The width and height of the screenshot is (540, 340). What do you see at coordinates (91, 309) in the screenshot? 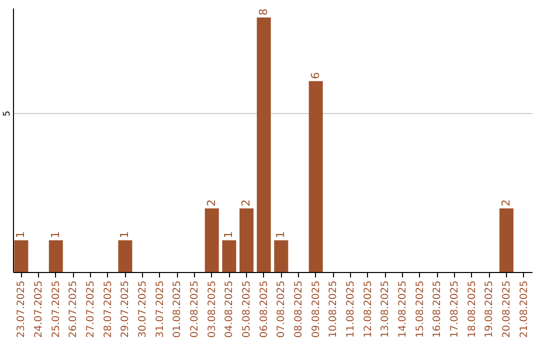
I see `x-tick-label: 27.07.2025` at bounding box center [91, 309].